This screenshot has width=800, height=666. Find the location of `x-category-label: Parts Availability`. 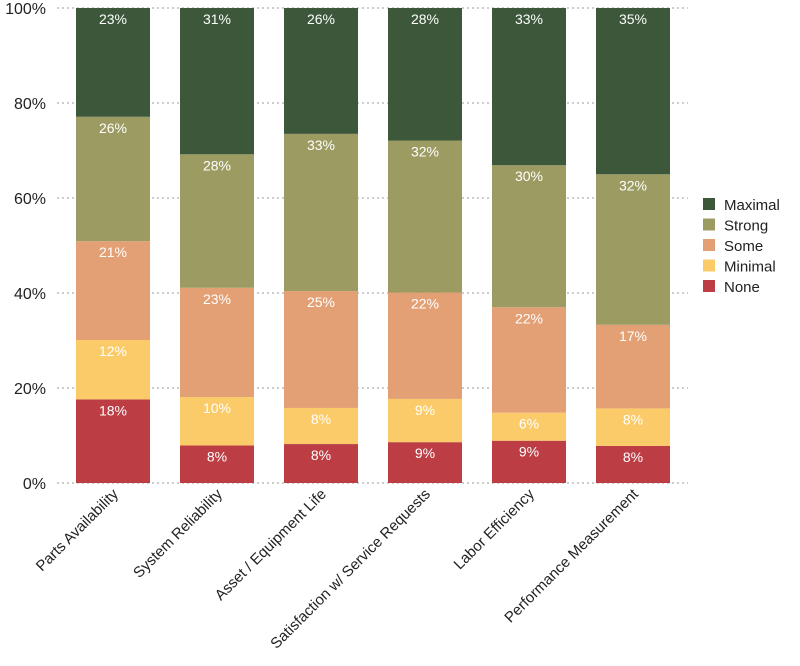

x-category-label: Parts Availability is located at coordinates (77, 529).